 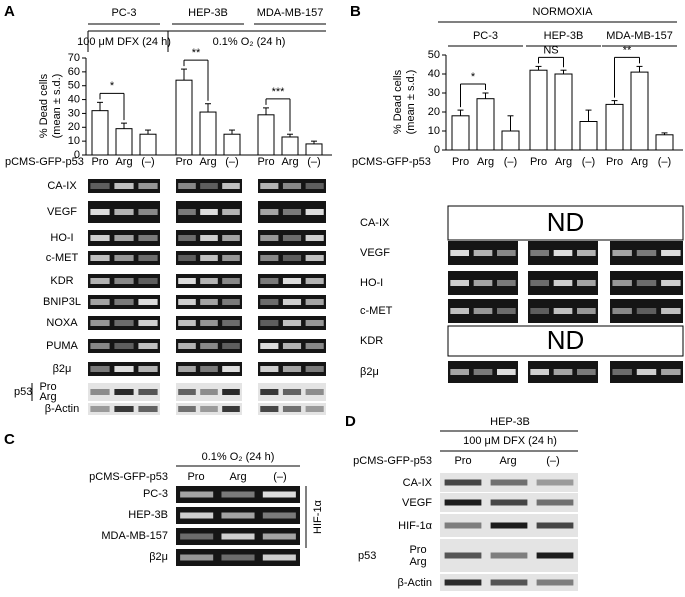 I want to click on significance-label: *, so click(x=112, y=86).